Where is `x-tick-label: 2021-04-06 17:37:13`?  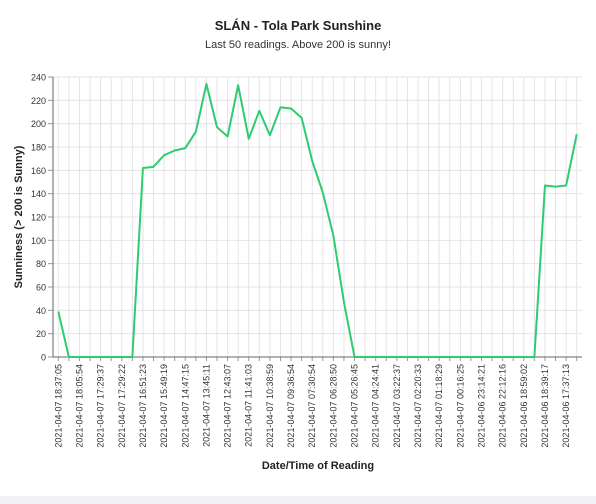 x-tick-label: 2021-04-06 17:37:13 is located at coordinates (566, 406).